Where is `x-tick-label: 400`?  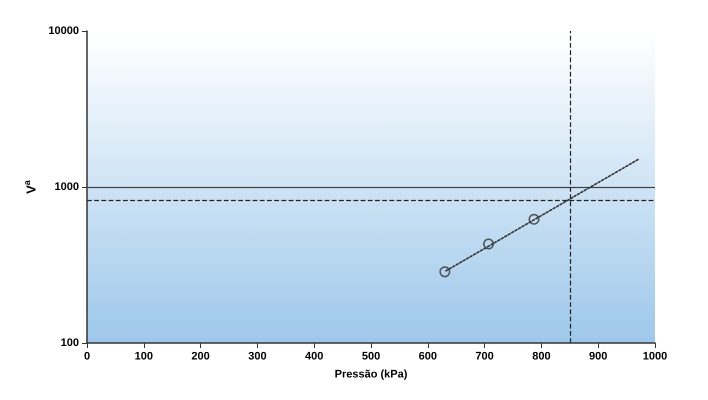 x-tick-label: 400 is located at coordinates (314, 356).